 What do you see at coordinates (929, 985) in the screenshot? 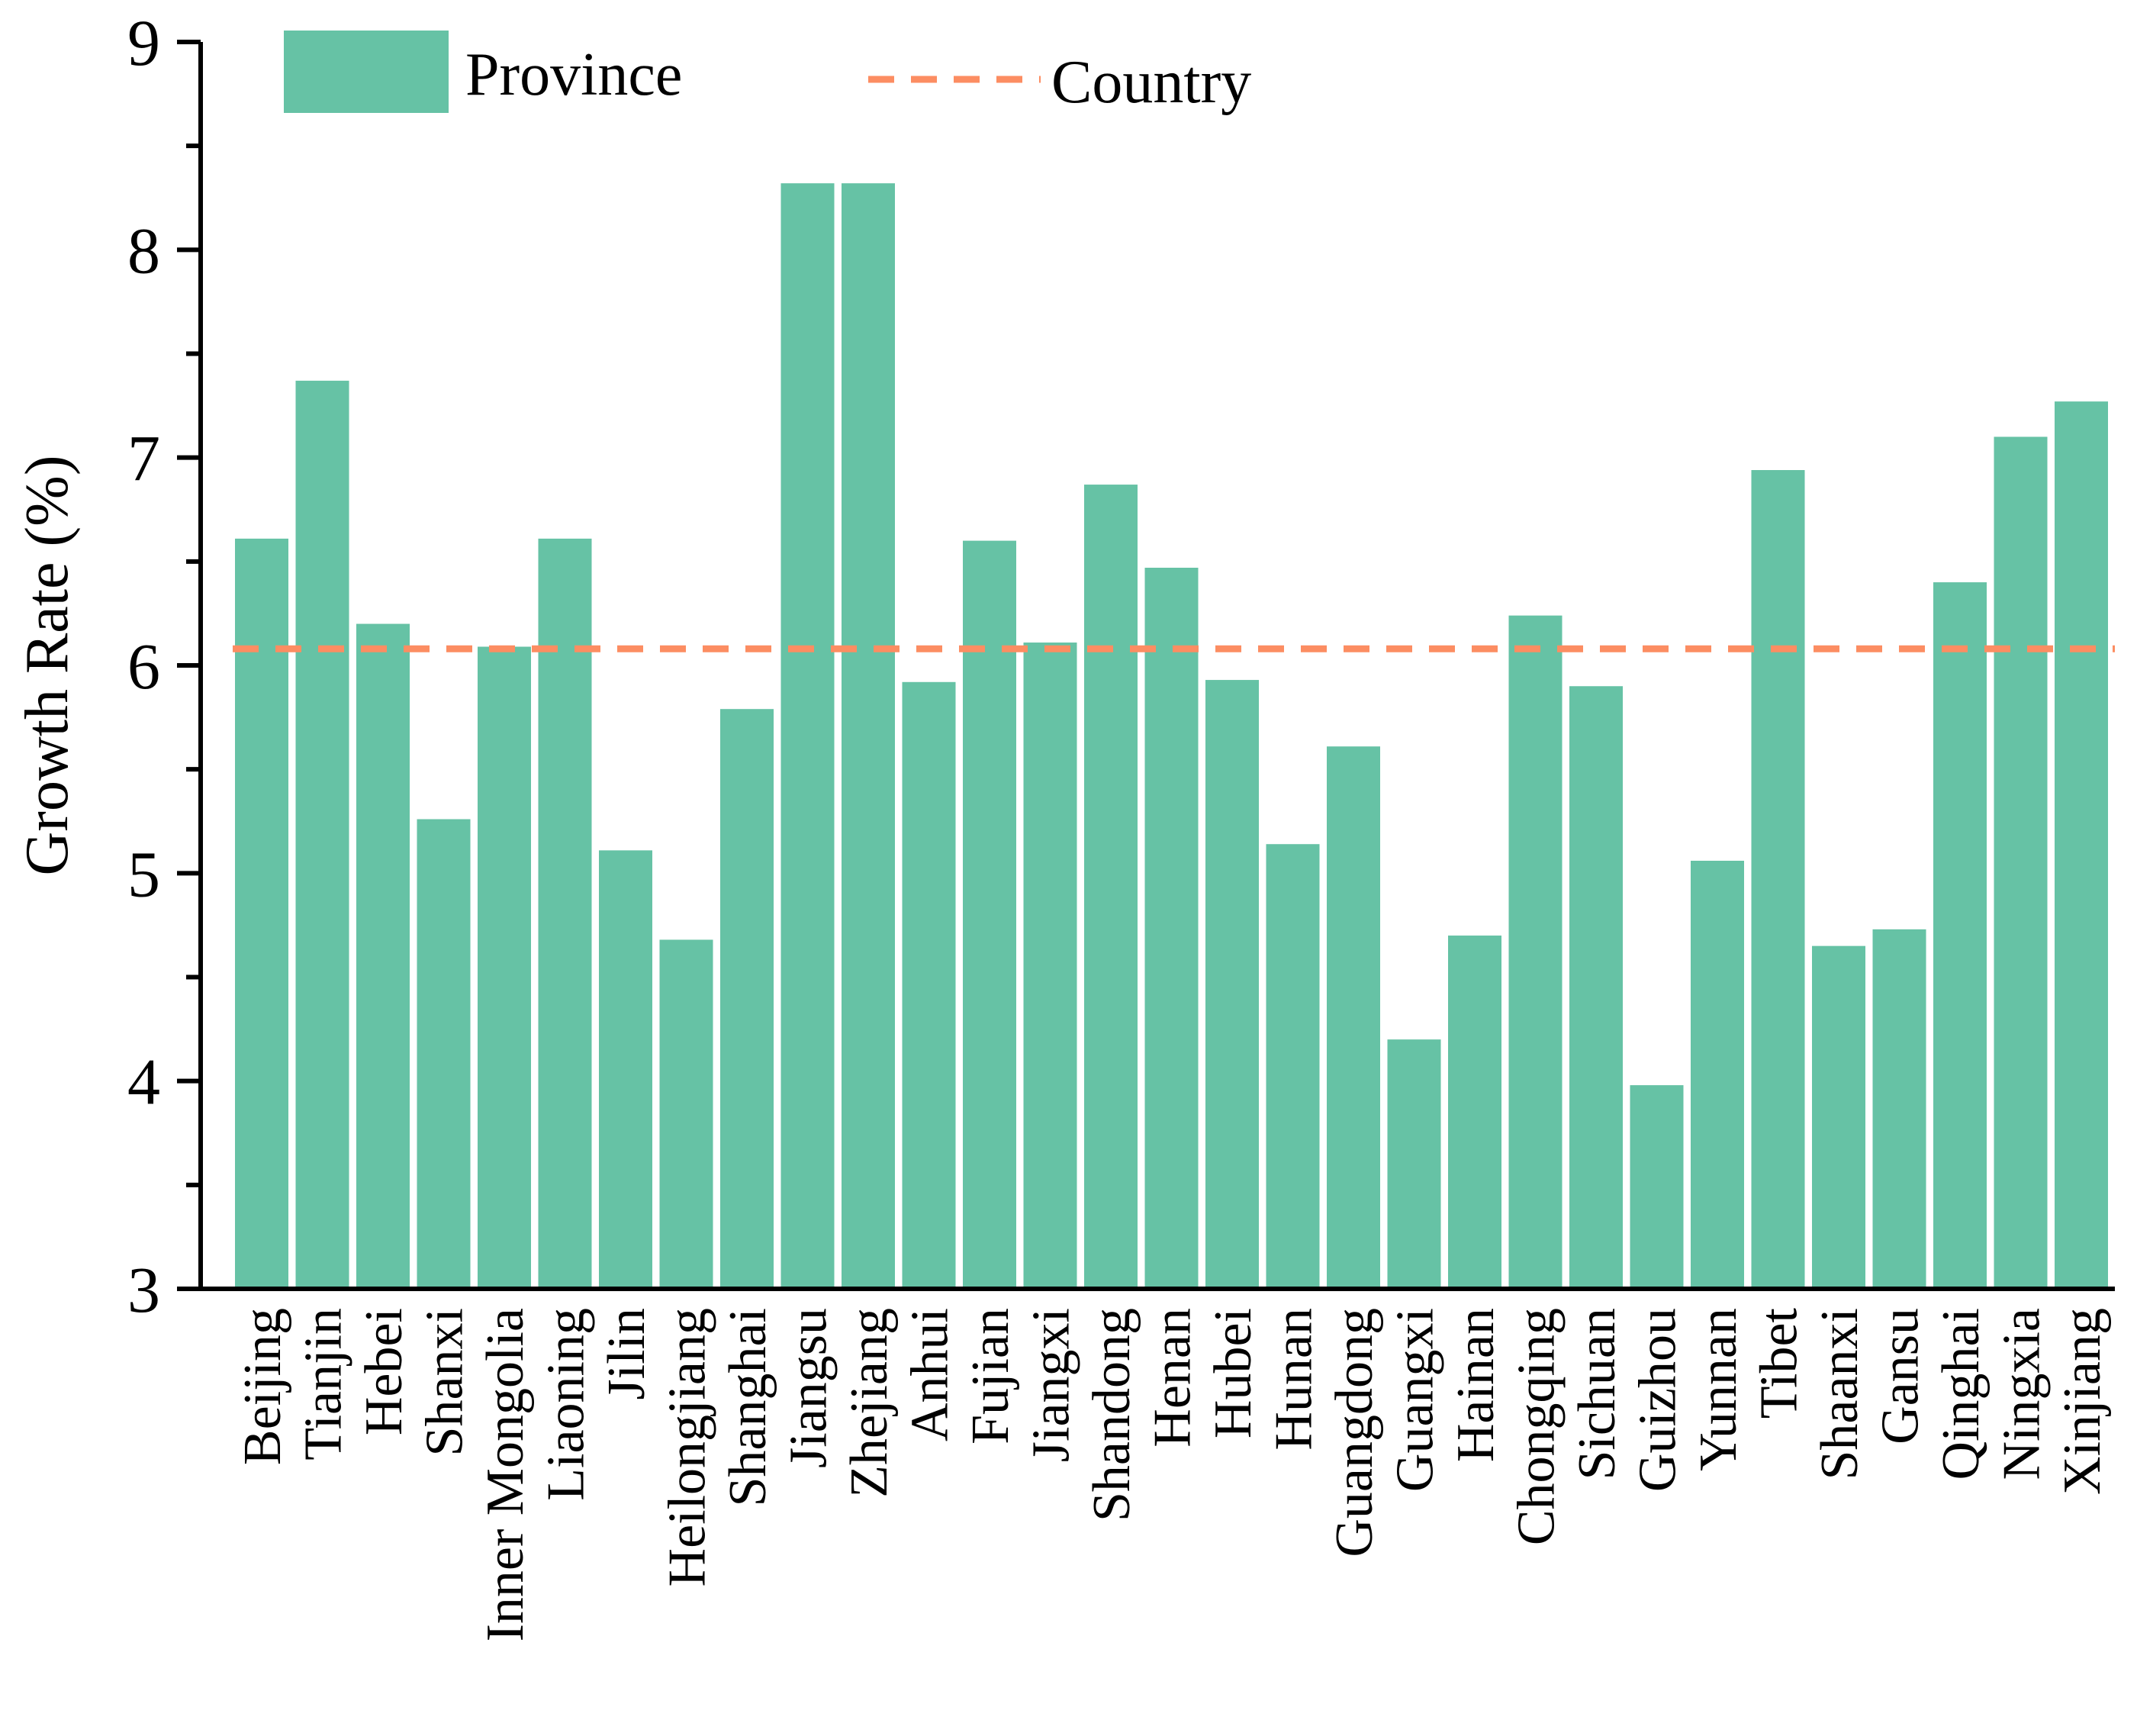
I see `bar-anhui` at bounding box center [929, 985].